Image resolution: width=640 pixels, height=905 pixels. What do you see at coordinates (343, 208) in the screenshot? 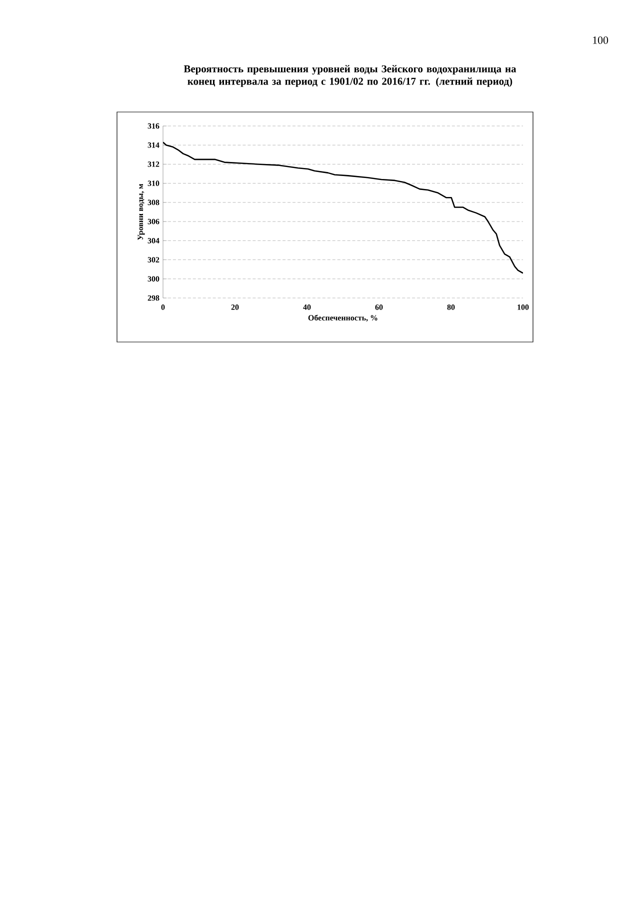
I see `line-series` at bounding box center [343, 208].